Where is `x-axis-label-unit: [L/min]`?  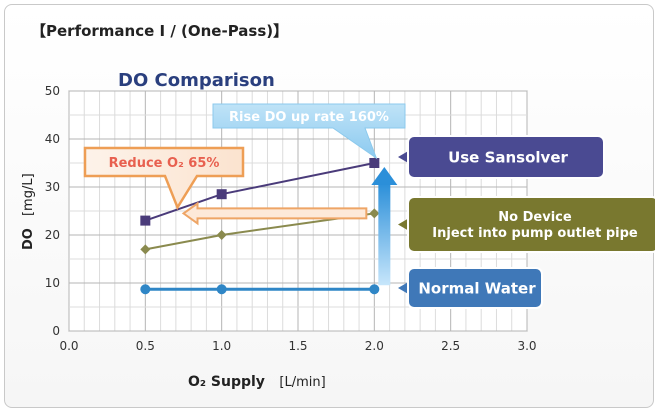 x-axis-label-unit: [L/min] is located at coordinates (302, 382).